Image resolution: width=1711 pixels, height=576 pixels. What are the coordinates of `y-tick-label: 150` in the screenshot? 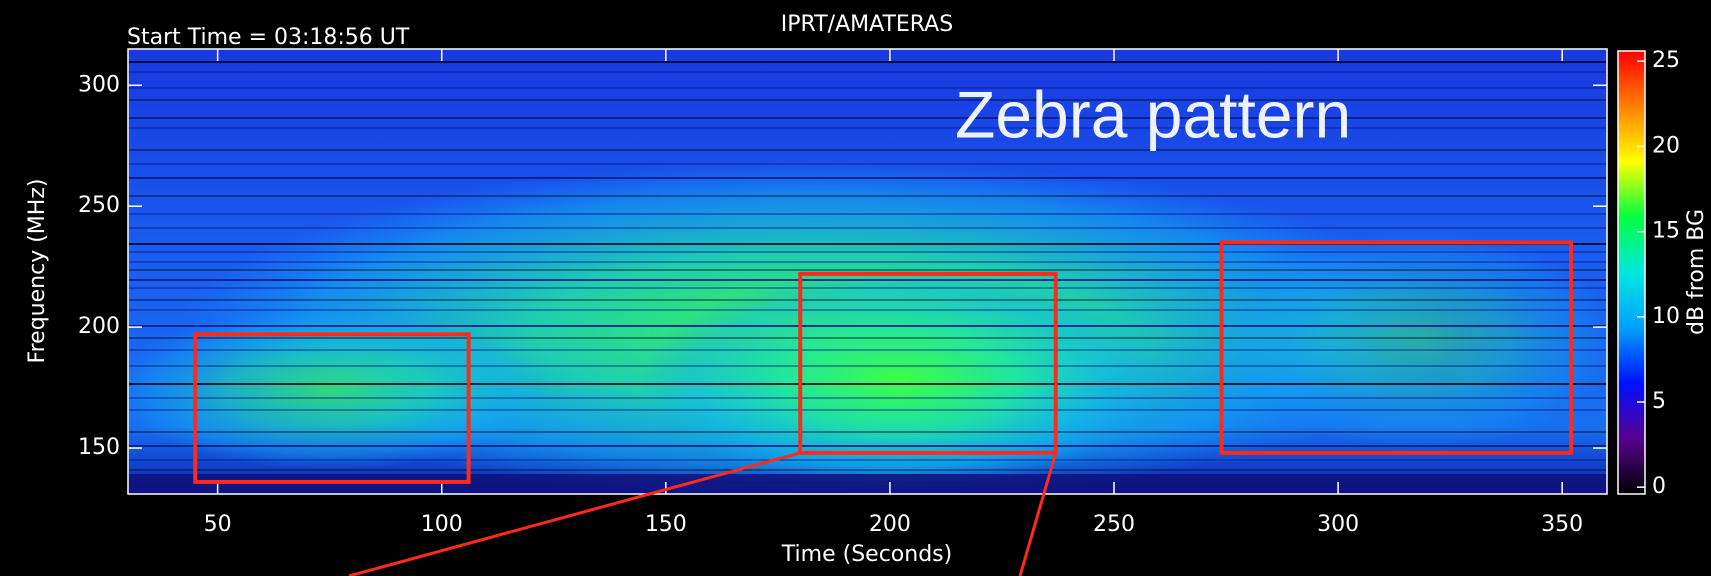 It's located at (99, 447).